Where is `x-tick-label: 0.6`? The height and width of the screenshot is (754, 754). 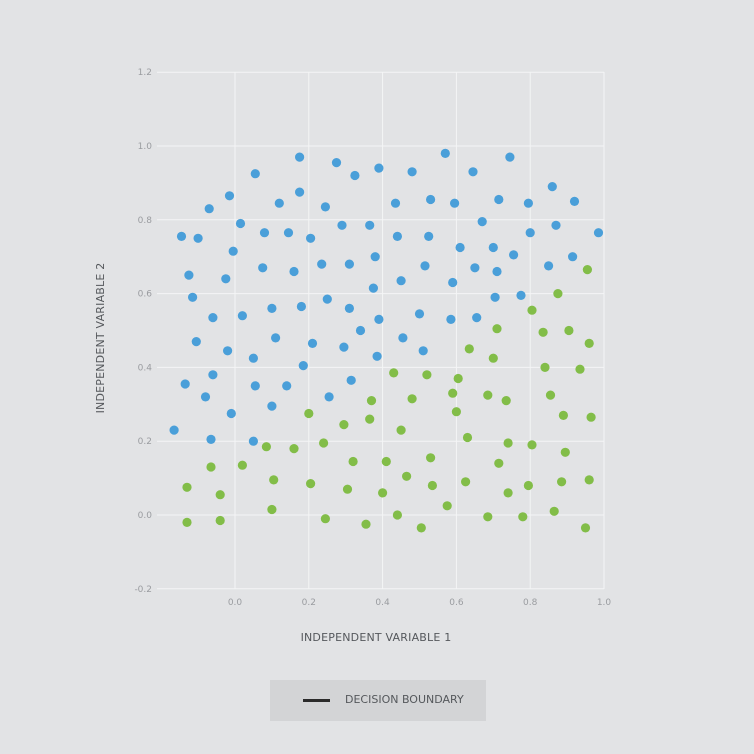 x-tick-label: 0.6 is located at coordinates (456, 603).